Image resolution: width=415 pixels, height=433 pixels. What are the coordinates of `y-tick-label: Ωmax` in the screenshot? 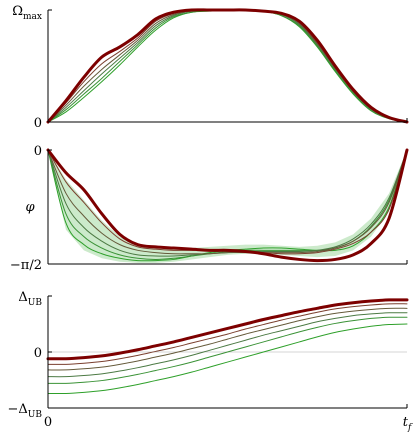 It's located at (27, 13).